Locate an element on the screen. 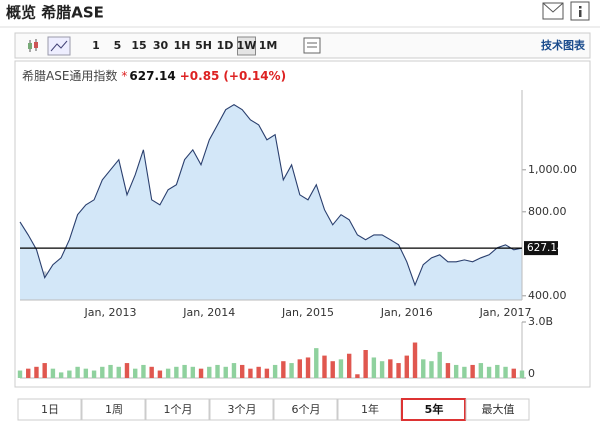  interval-button: 1W is located at coordinates (247, 45).